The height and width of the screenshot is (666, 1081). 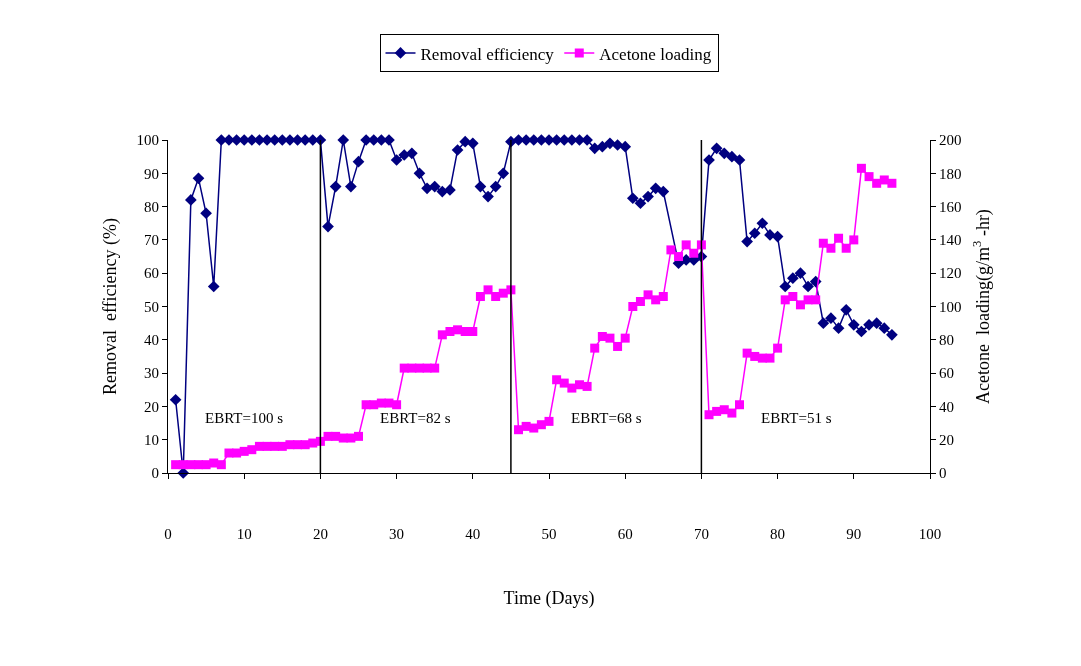 I want to click on x-tick-label: 40, so click(x=473, y=534).